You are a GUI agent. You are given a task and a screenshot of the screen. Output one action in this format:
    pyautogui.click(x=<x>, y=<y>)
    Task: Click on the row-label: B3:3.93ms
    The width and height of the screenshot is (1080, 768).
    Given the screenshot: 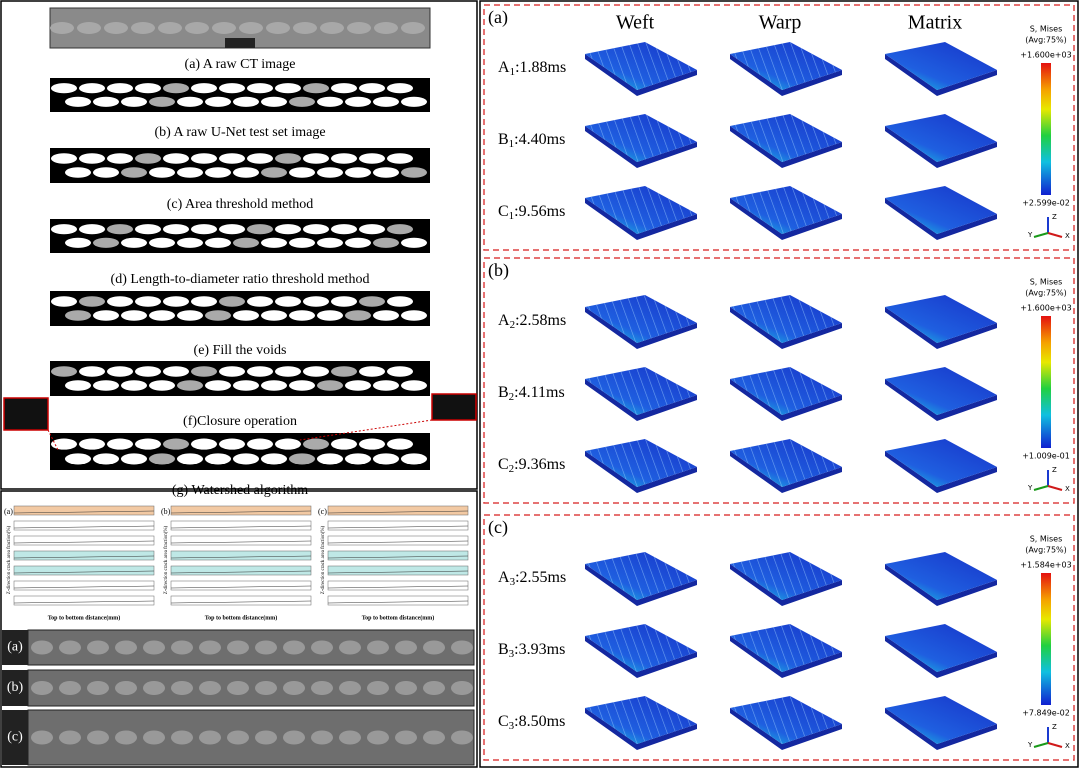 What is the action you would take?
    pyautogui.click(x=531, y=650)
    